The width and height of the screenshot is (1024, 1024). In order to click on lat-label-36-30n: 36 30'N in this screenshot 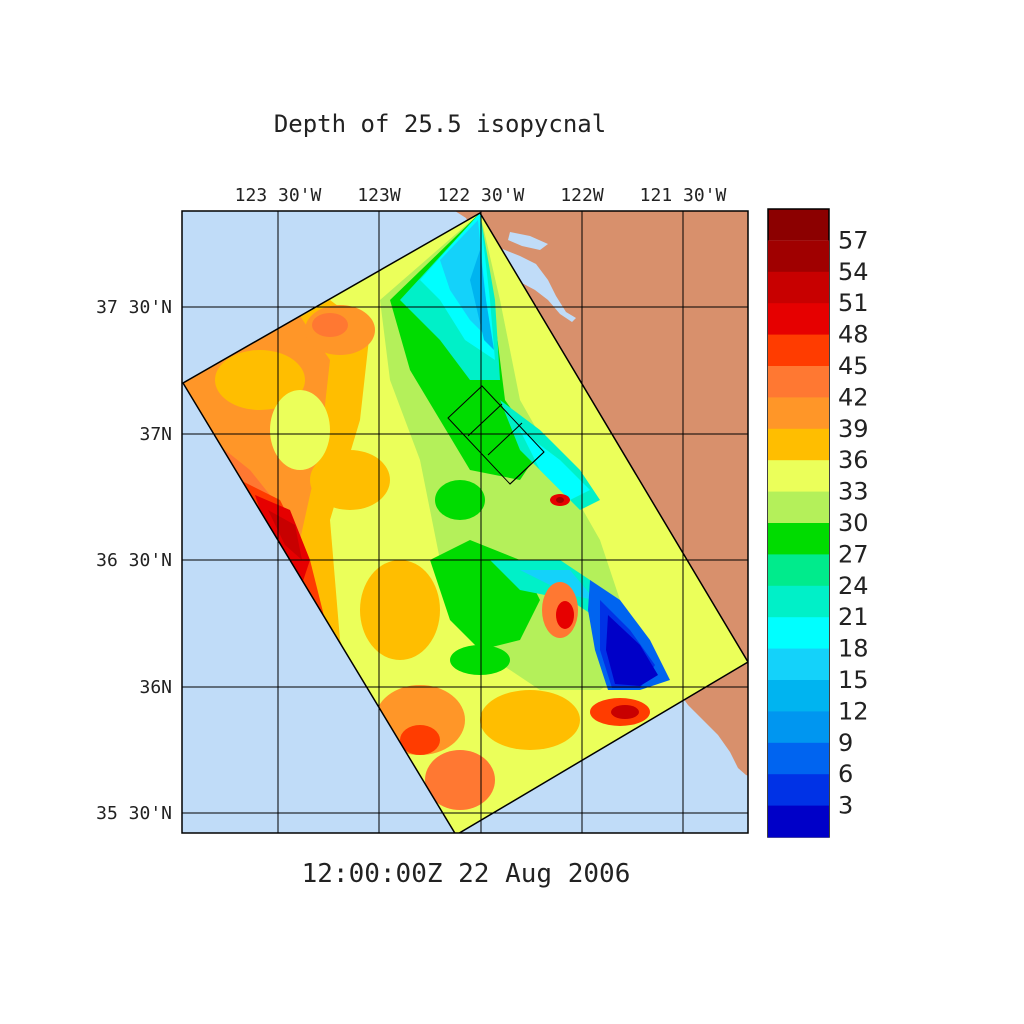, I will do `click(134, 560)`.